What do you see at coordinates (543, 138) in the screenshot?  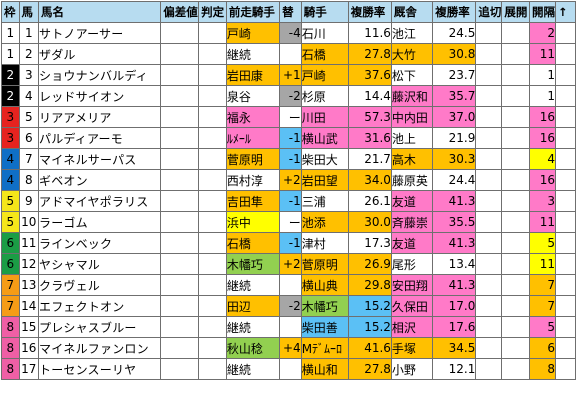 I see `kaikaku-cell: 16` at bounding box center [543, 138].